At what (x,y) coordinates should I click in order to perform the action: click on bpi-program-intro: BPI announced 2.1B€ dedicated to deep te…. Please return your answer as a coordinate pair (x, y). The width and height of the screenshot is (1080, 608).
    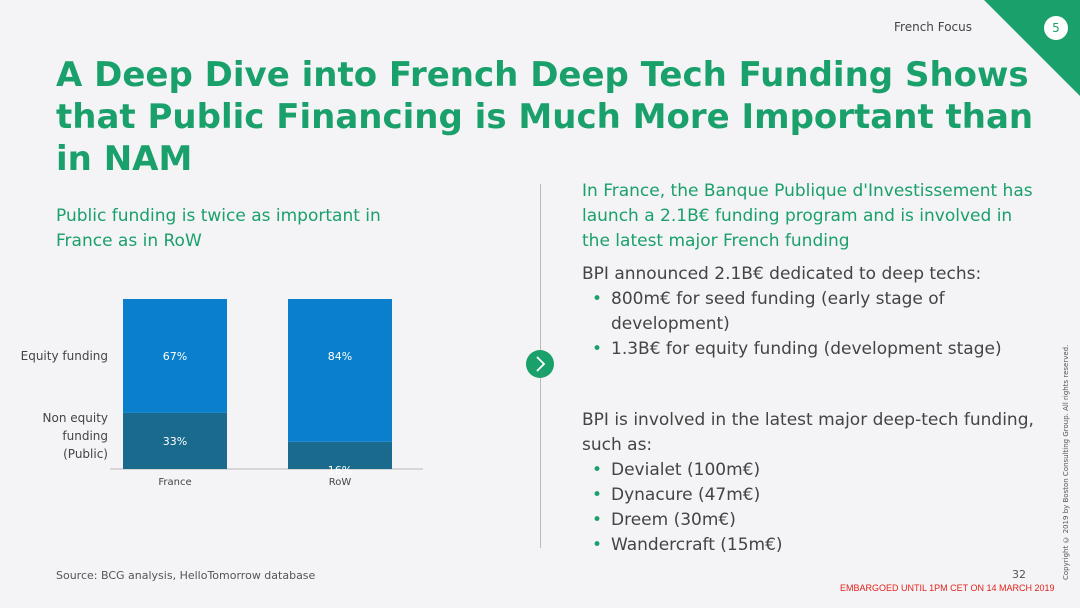
    Looking at the image, I should click on (782, 274).